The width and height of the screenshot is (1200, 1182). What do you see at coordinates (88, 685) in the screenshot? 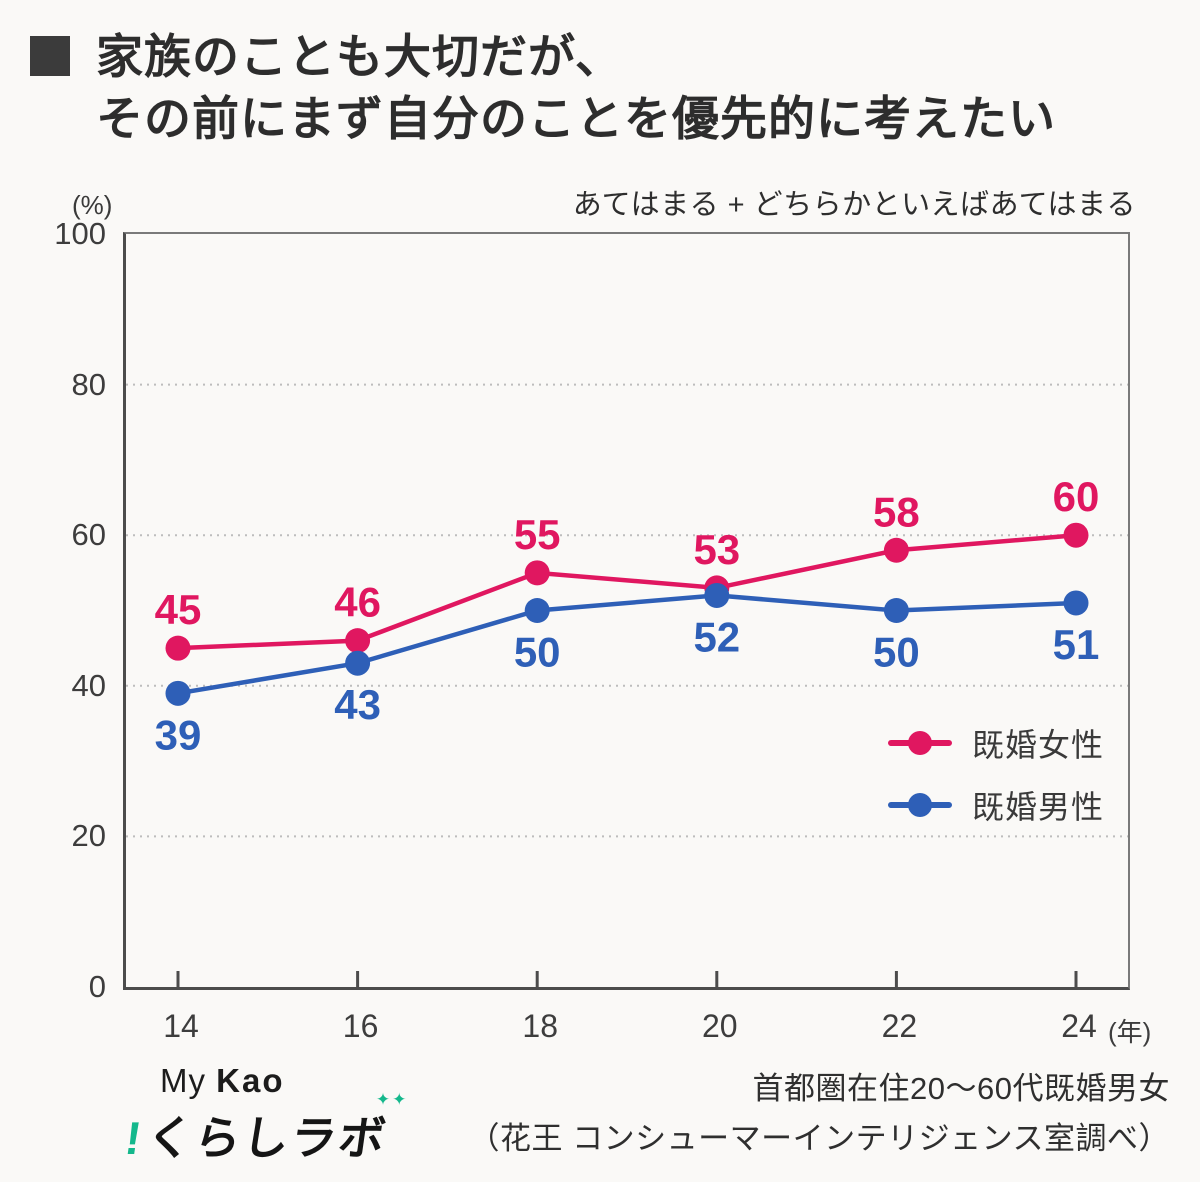
I see `y-tick-label: 40` at bounding box center [88, 685].